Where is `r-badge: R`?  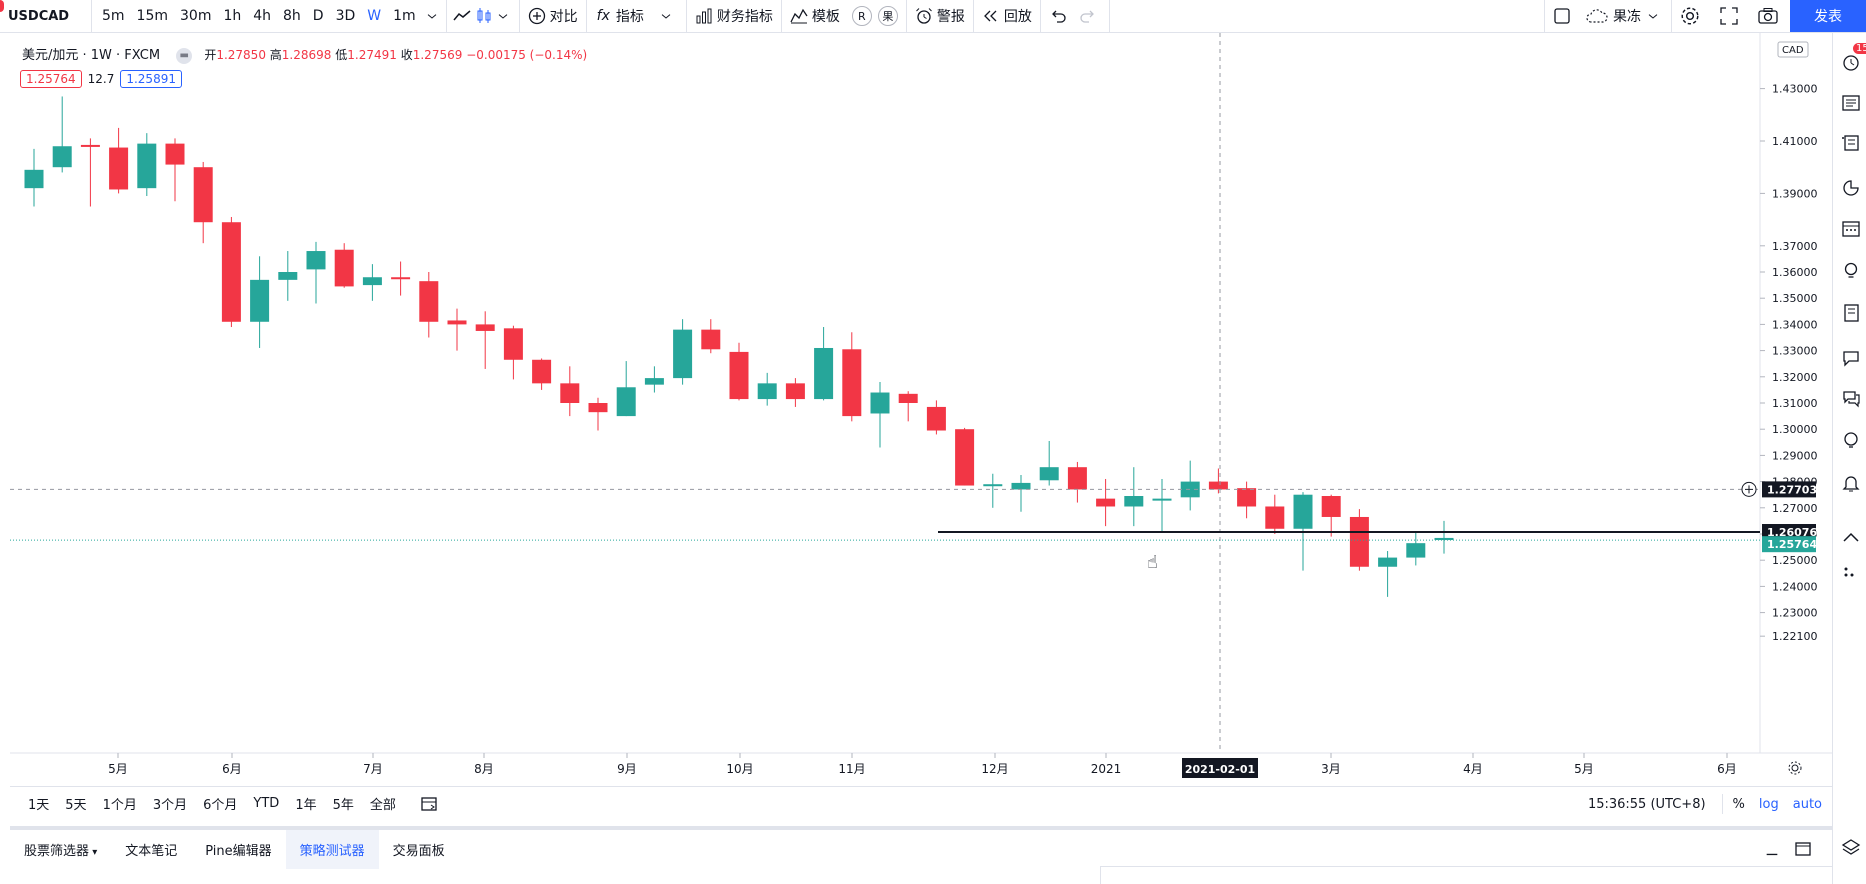 r-badge: R is located at coordinates (861, 16).